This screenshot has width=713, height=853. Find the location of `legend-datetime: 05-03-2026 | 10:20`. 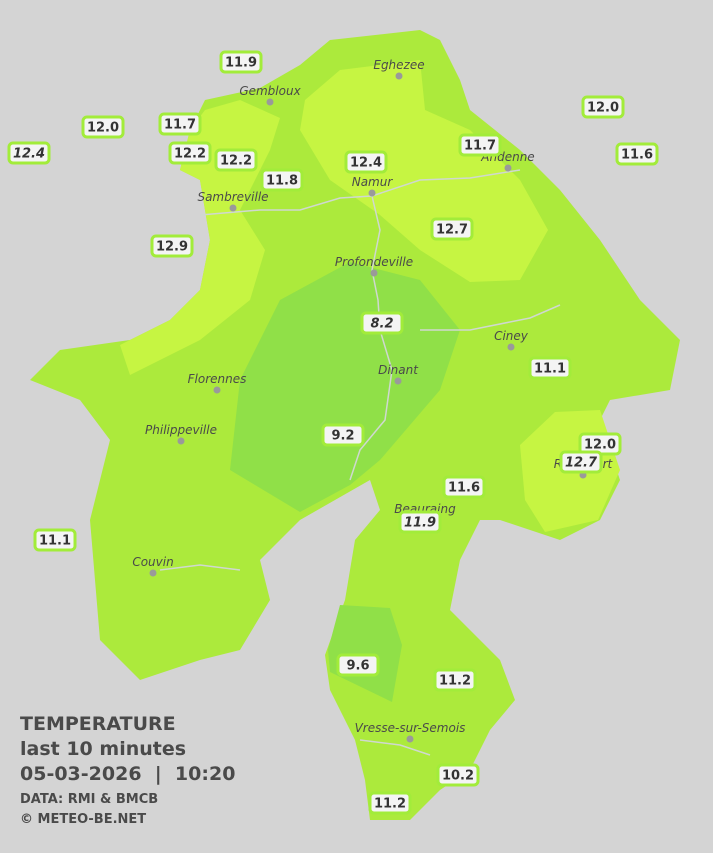

legend-datetime: 05-03-2026 | 10:20 is located at coordinates (127, 774).